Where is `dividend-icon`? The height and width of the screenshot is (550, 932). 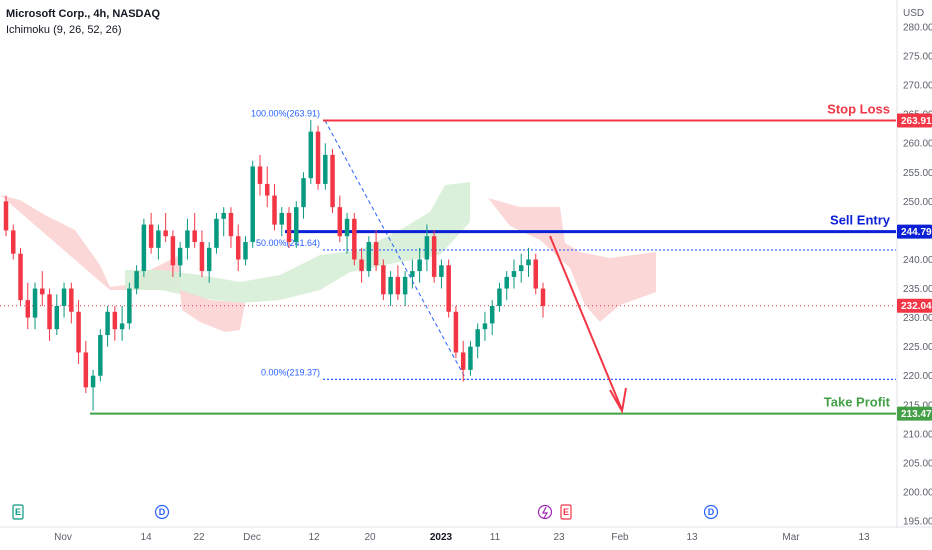 dividend-icon is located at coordinates (711, 512).